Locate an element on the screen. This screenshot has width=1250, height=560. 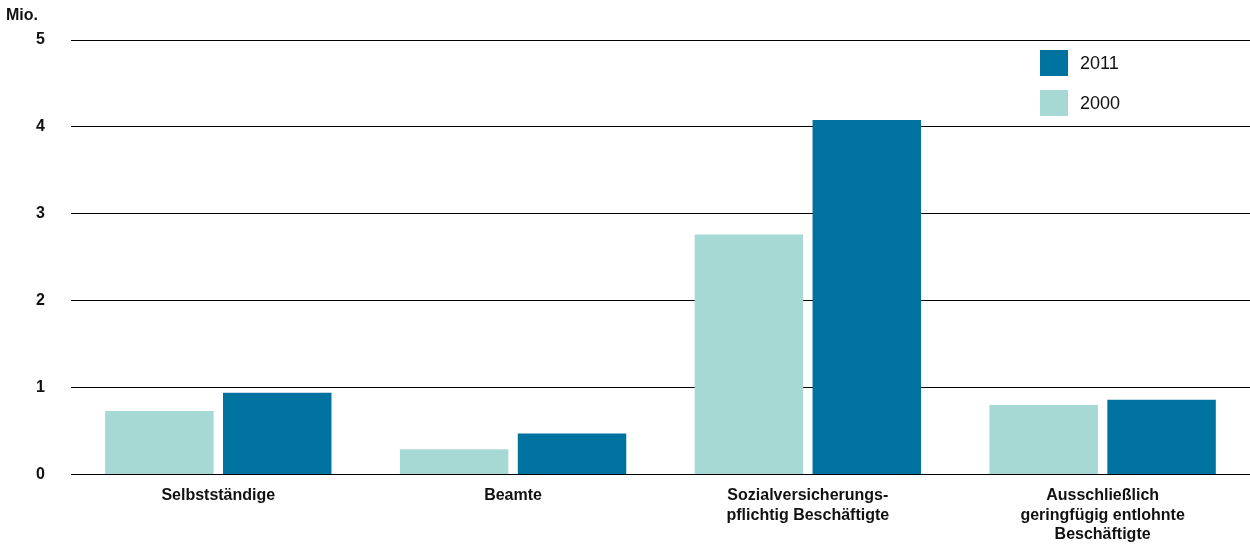
y-tick-label: 1 is located at coordinates (40, 386).